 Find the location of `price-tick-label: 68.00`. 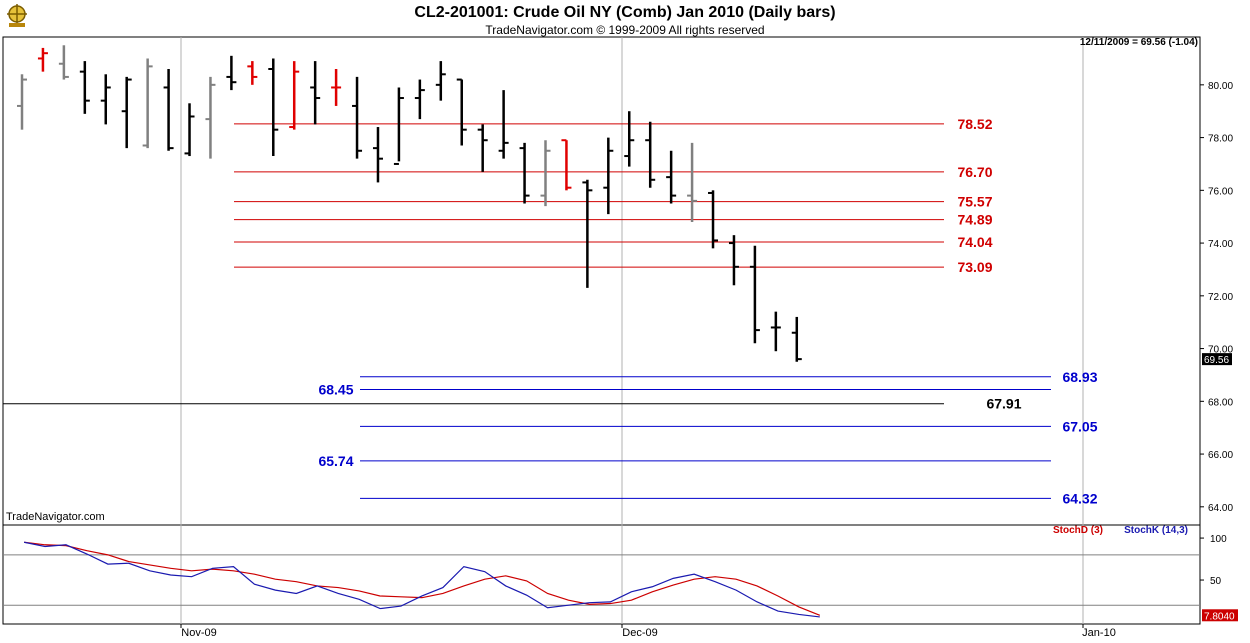

price-tick-label: 68.00 is located at coordinates (1220, 402).